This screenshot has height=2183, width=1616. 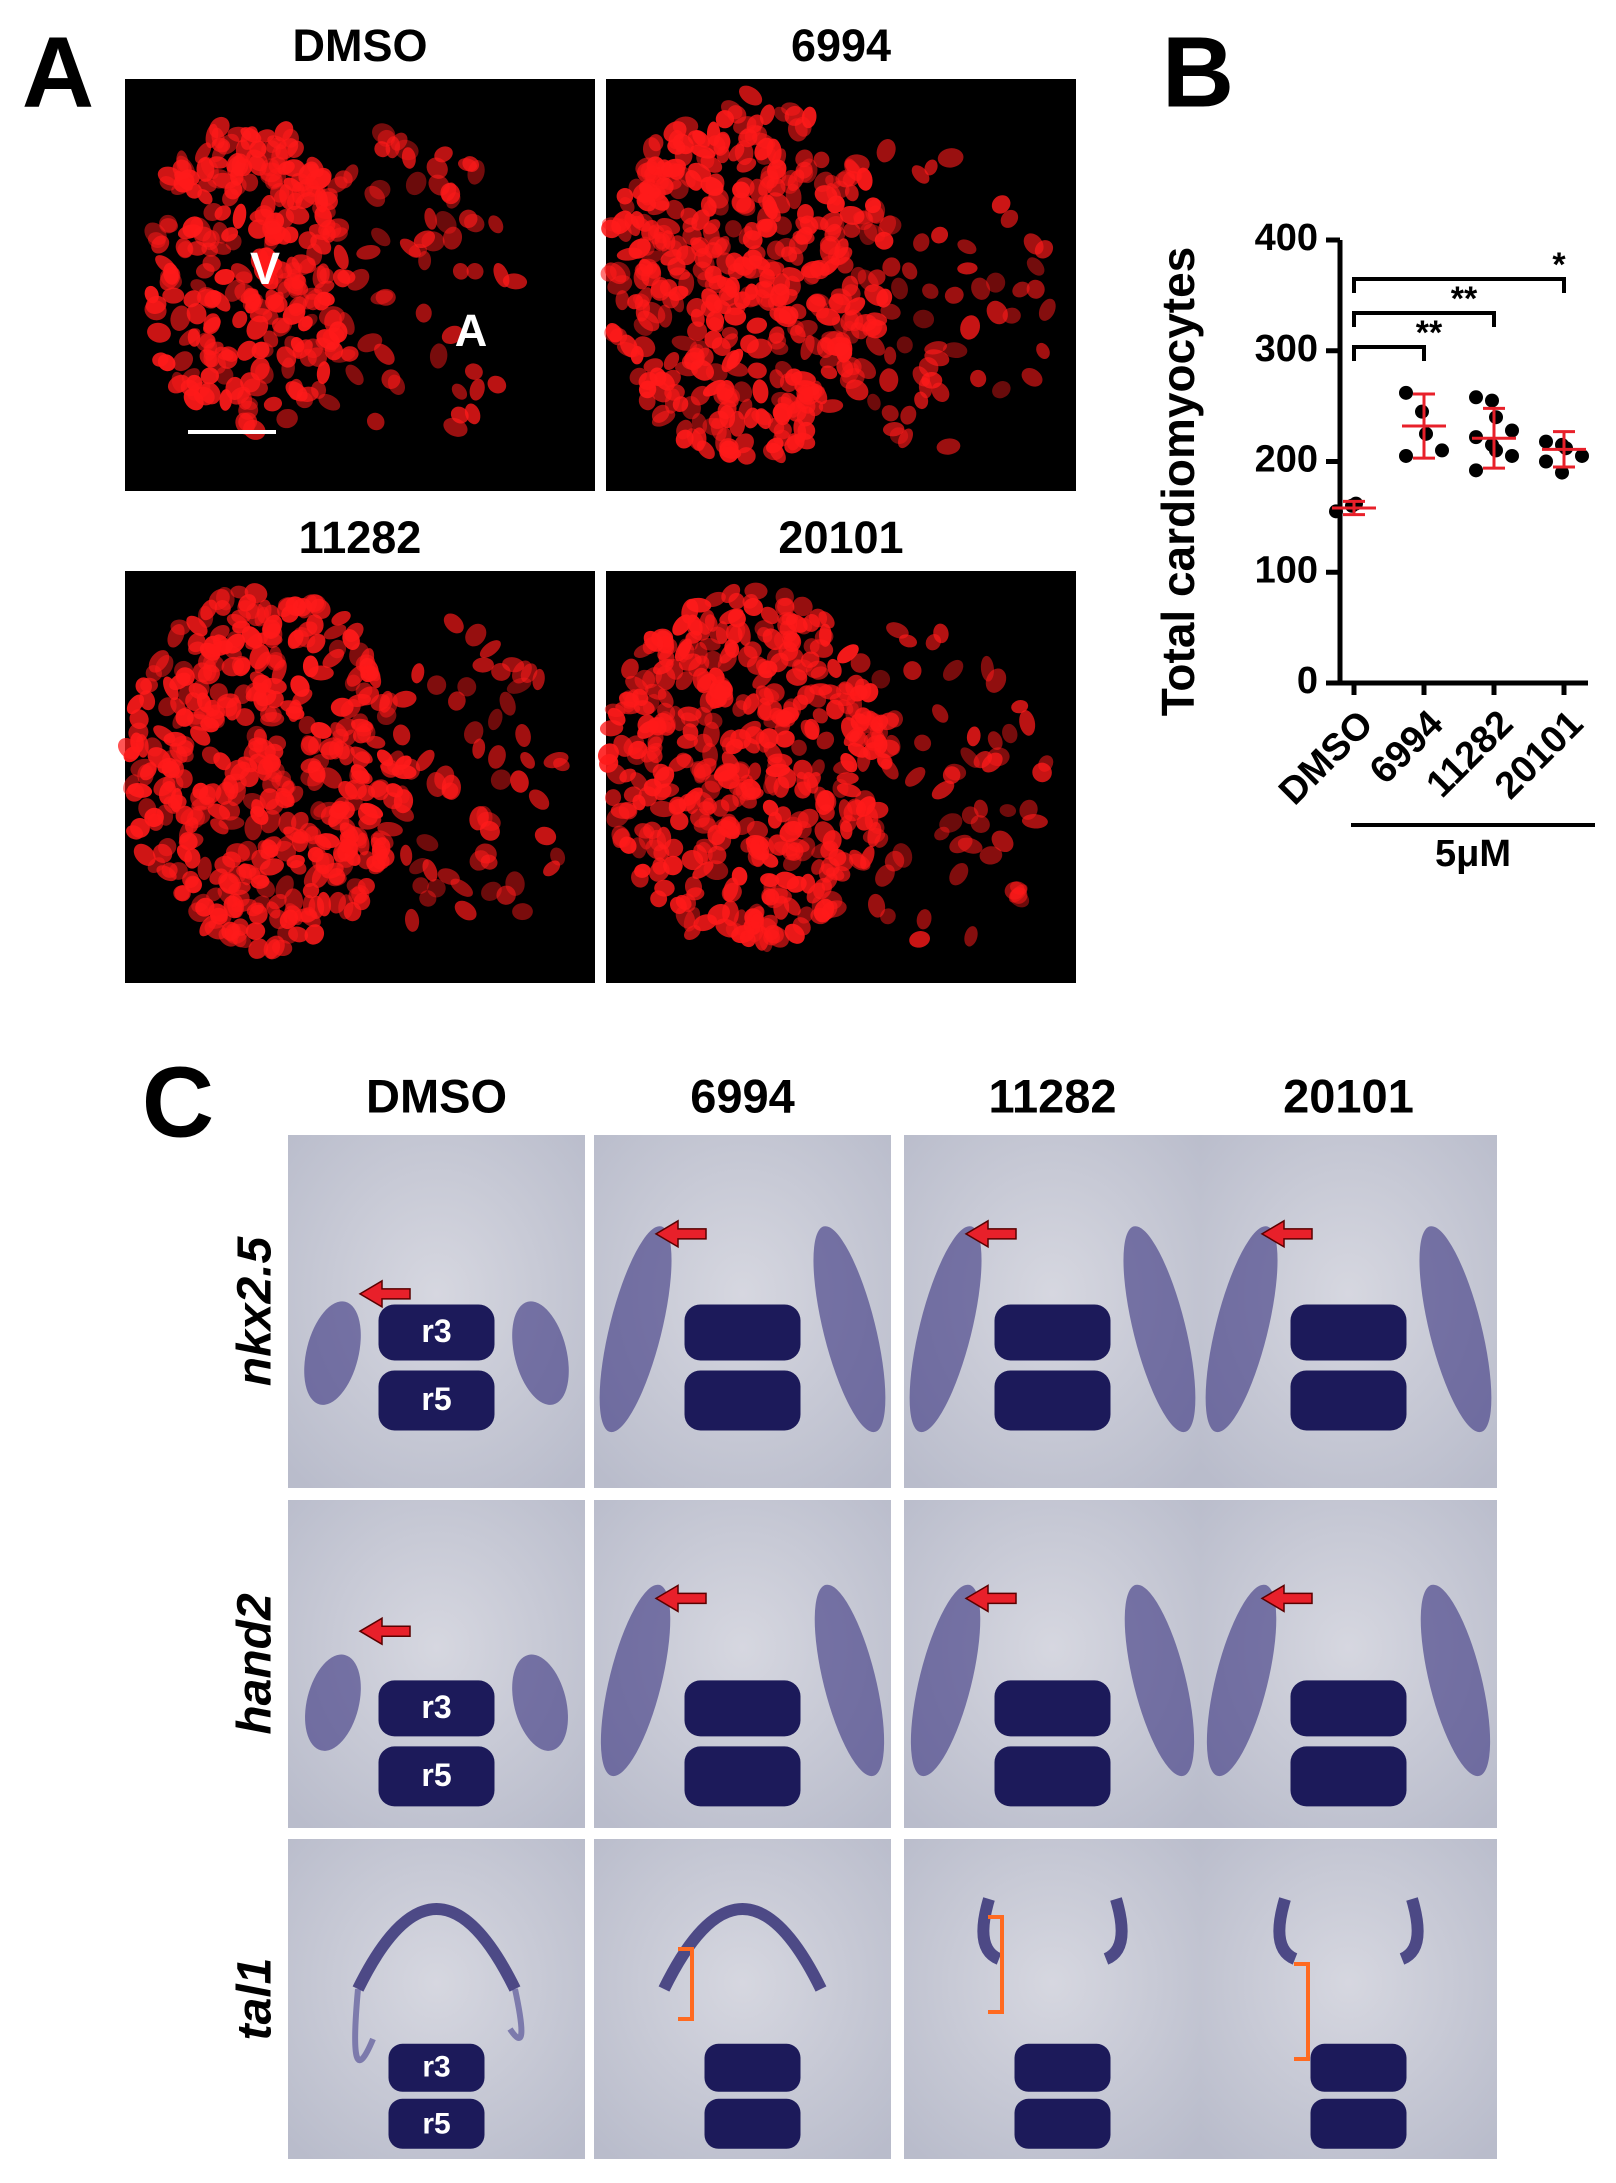 I want to click on arrow, so click(x=1286, y=1234).